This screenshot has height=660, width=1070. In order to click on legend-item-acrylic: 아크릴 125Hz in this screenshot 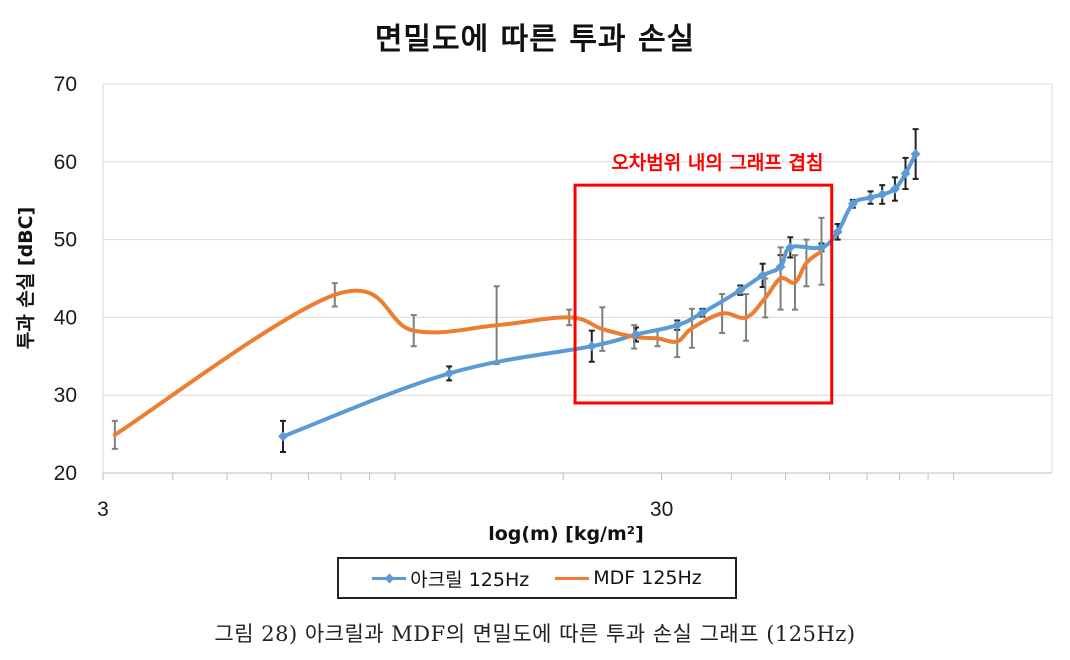, I will do `click(450, 578)`.